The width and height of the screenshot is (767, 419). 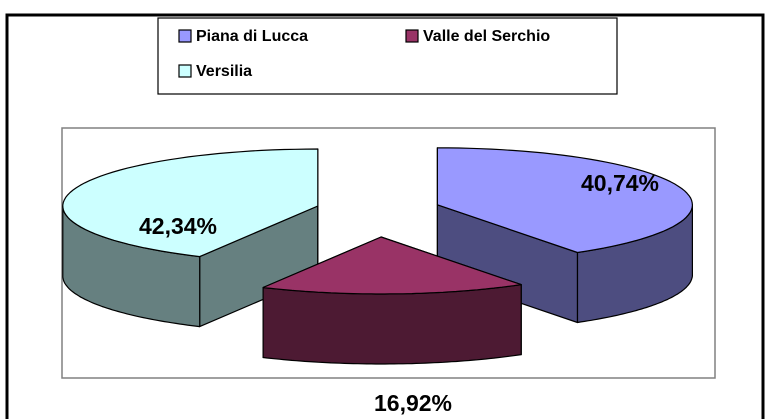 I want to click on value-label: 42,34%, so click(x=178, y=226).